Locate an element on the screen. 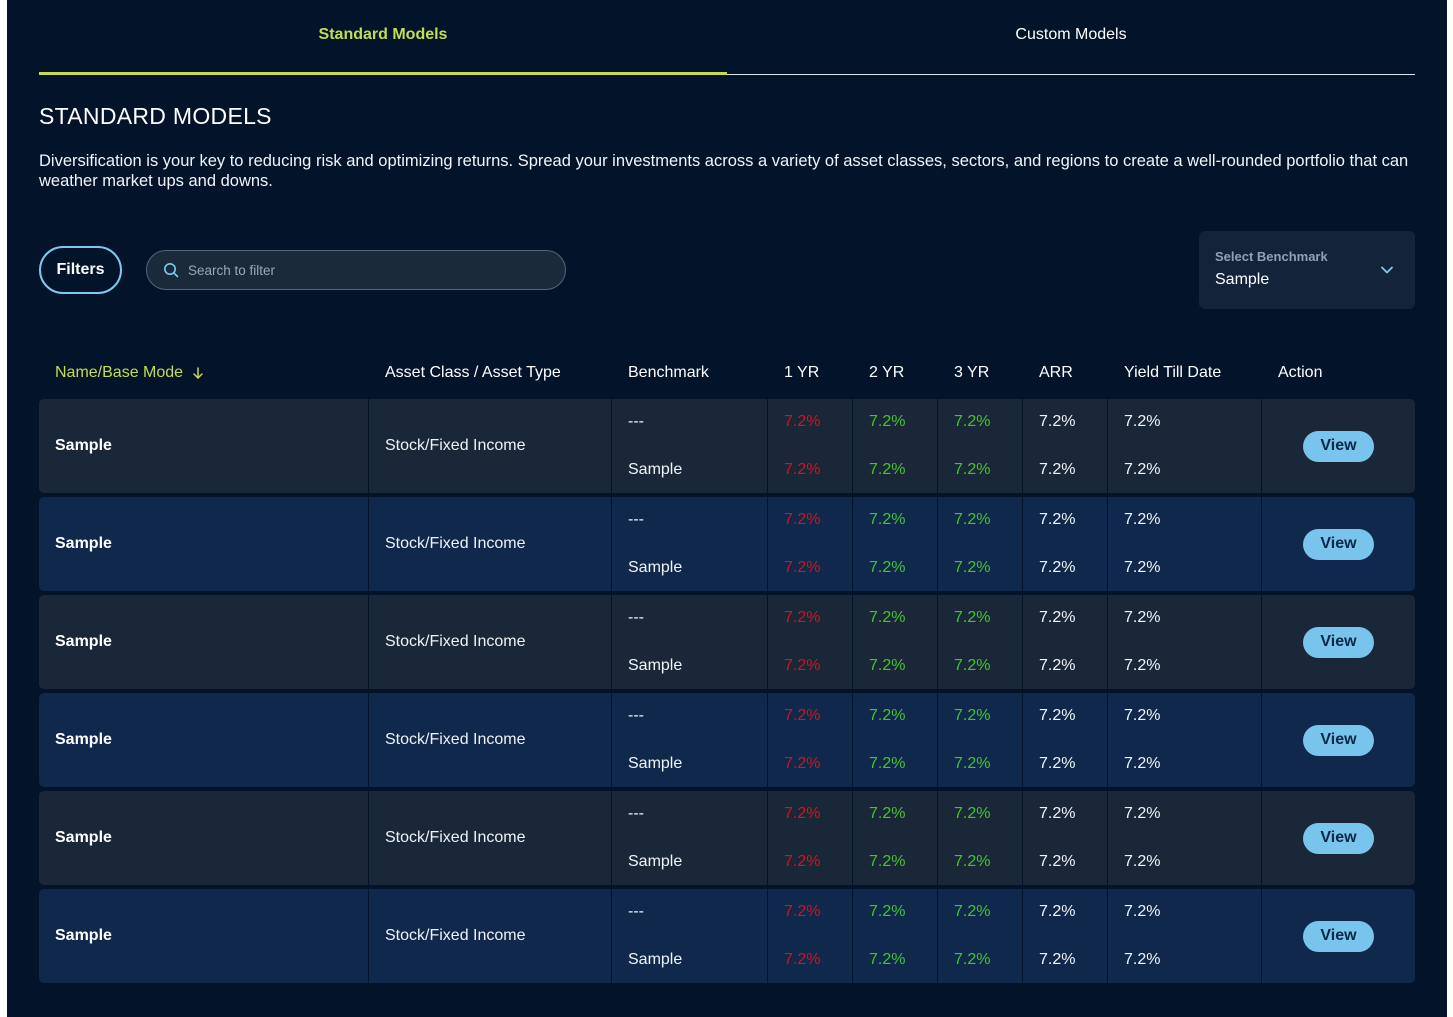 The height and width of the screenshot is (1017, 1453). search-box is located at coordinates (356, 270).